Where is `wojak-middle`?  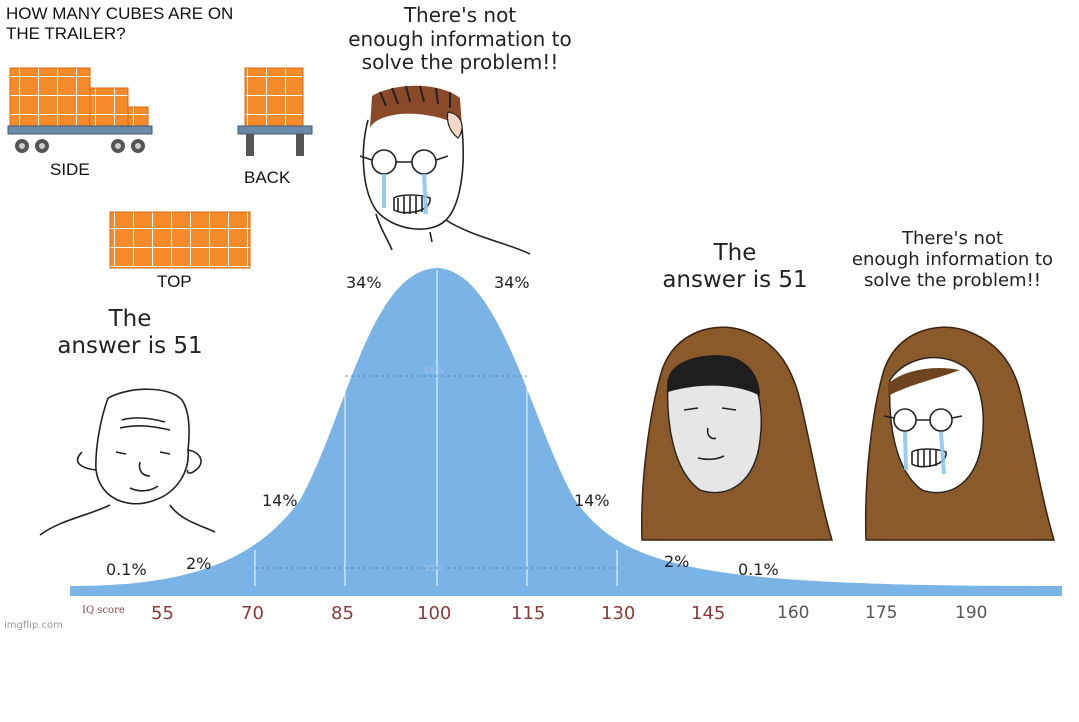
wojak-middle is located at coordinates (445, 170).